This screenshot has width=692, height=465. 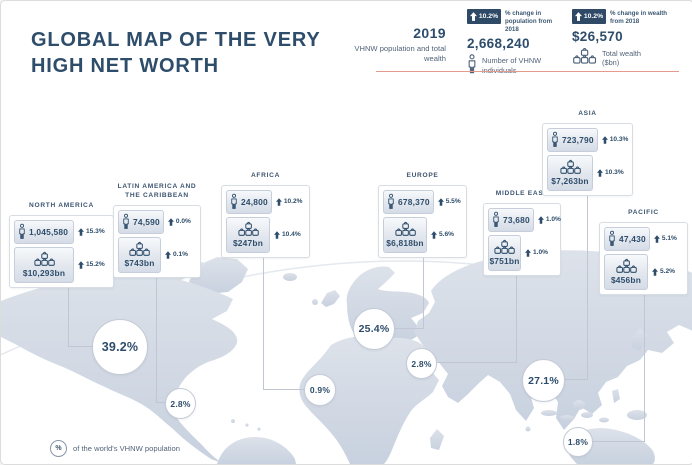 What do you see at coordinates (49, 231) in the screenshot?
I see `population-value: 1,045,580` at bounding box center [49, 231].